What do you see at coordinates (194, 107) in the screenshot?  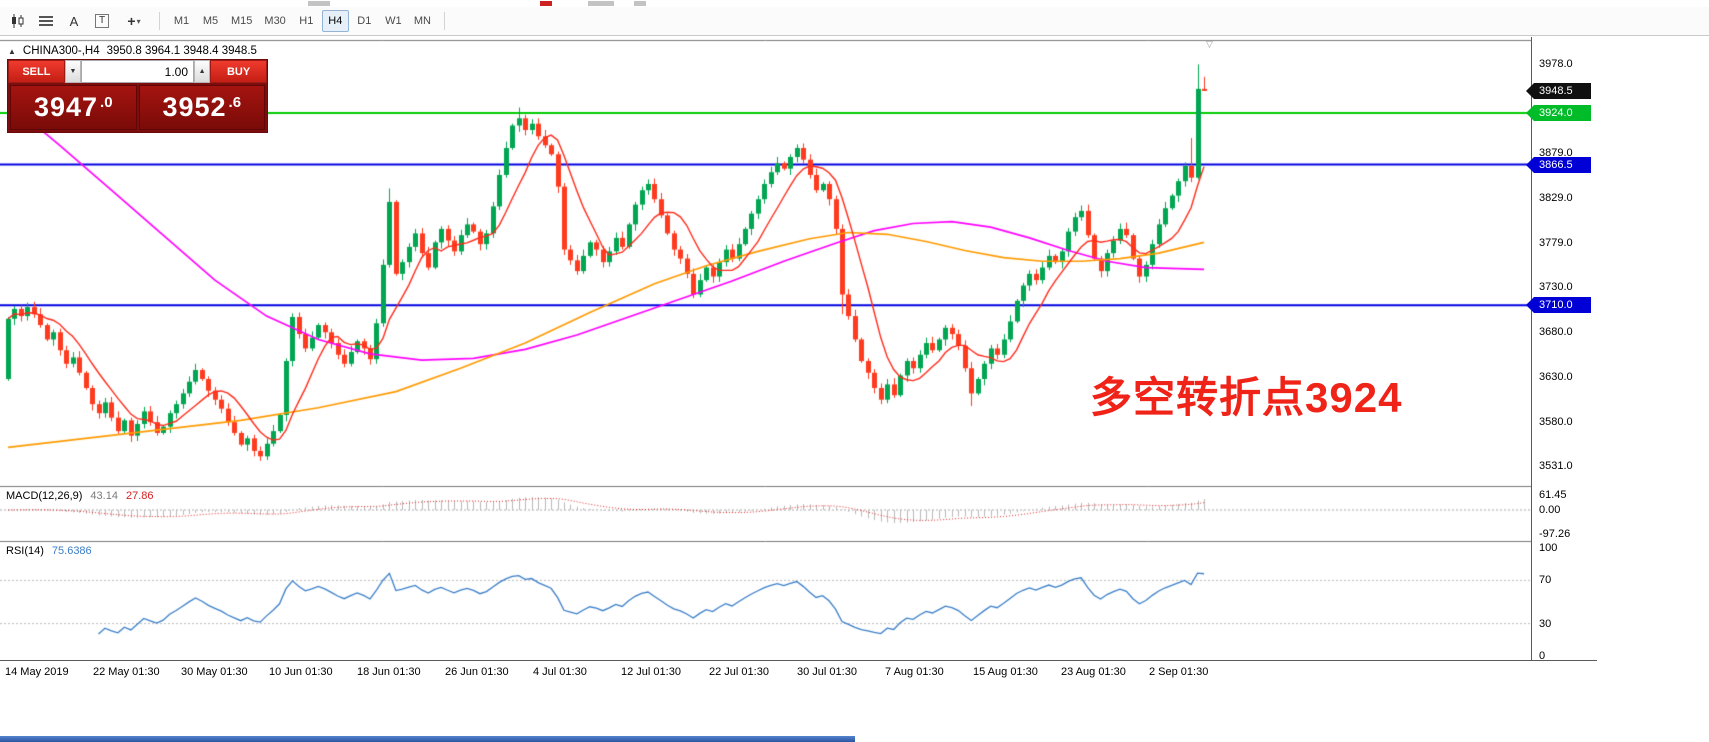 I see `buy-price-main: 3952` at bounding box center [194, 107].